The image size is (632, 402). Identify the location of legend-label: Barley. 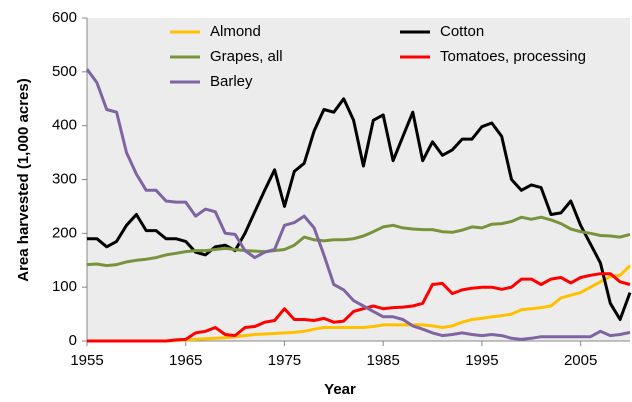
(231, 81).